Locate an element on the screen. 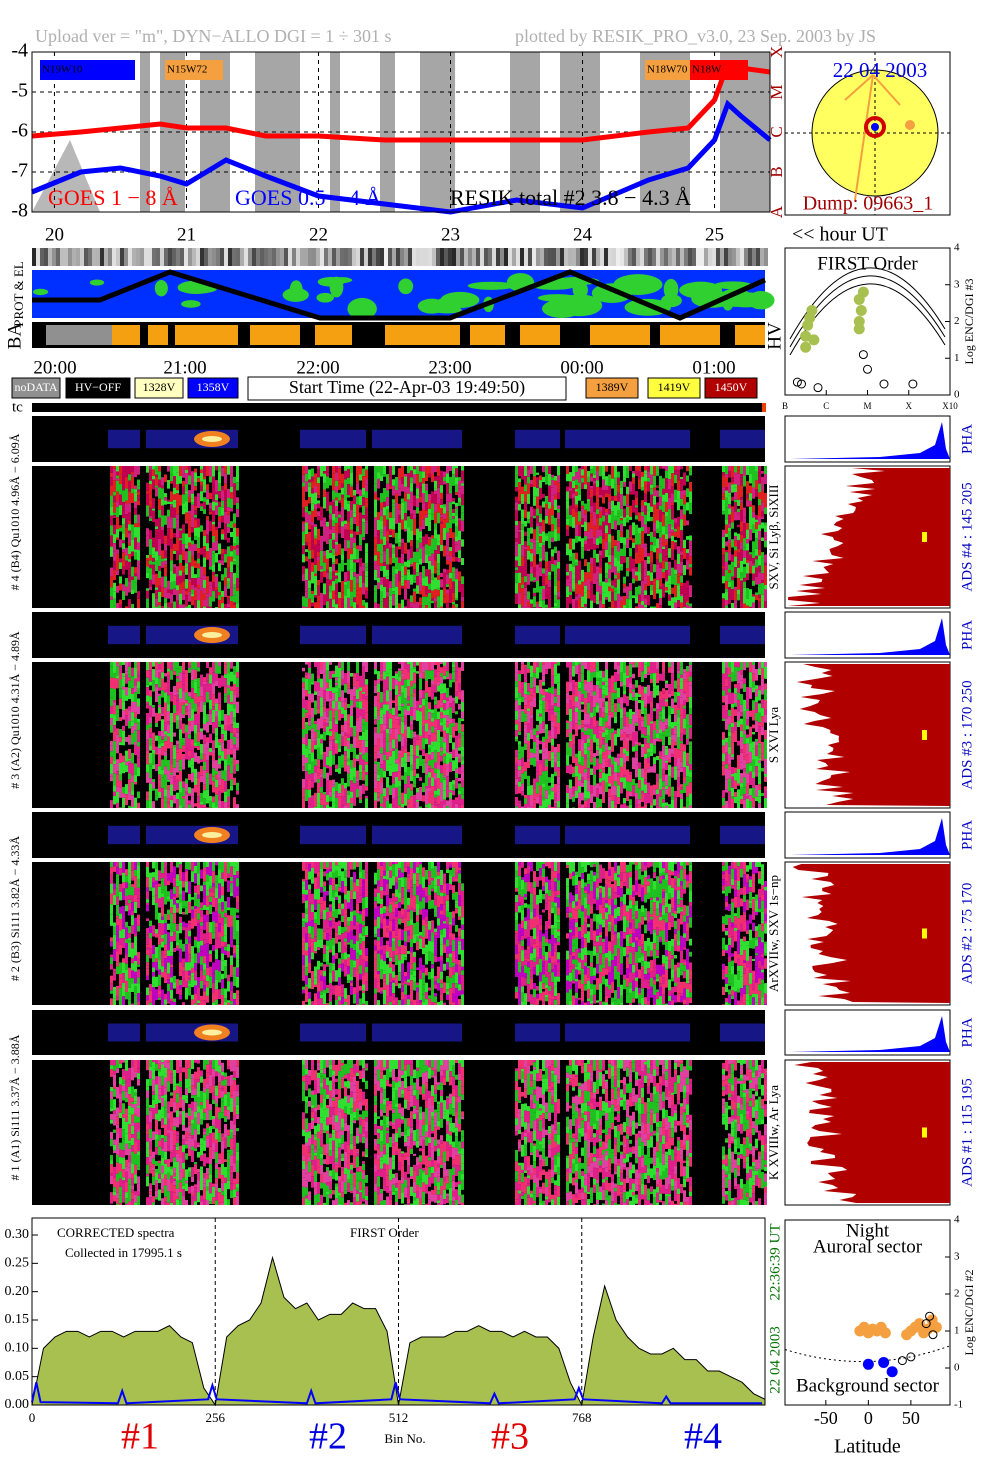 Image resolution: width=1004 pixels, height=1477 pixels. time-tick-label: 23:00 is located at coordinates (449, 367).